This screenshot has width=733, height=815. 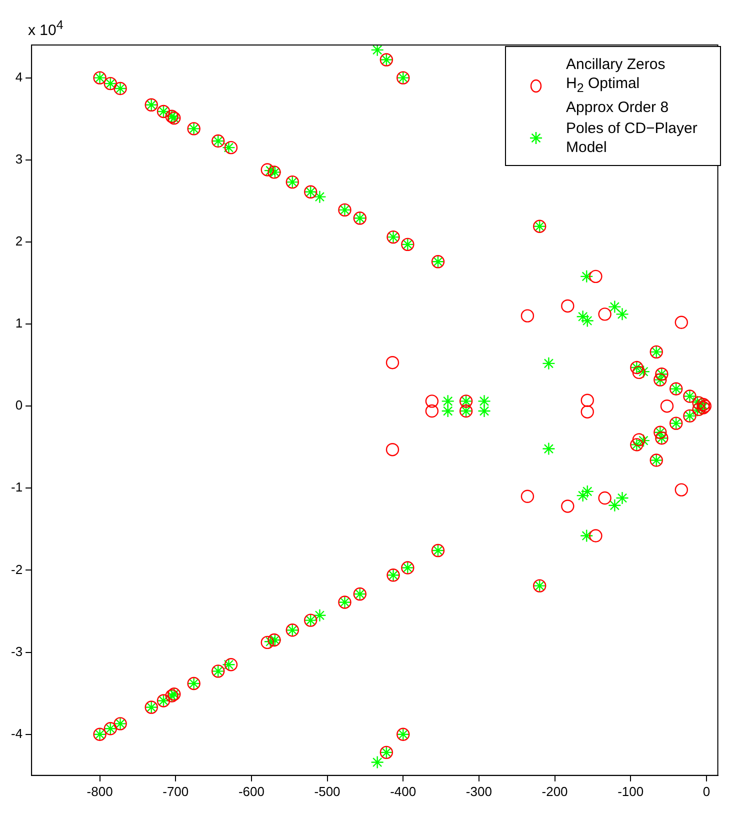 I want to click on x-tick-label: -100, so click(x=631, y=791).